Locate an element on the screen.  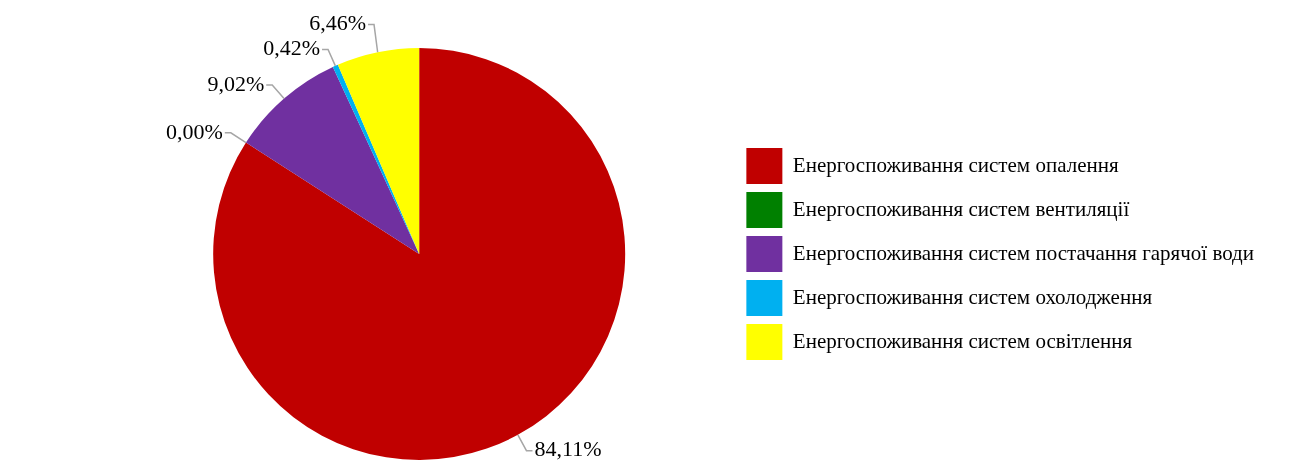
data-label: 6,46% is located at coordinates (338, 23).